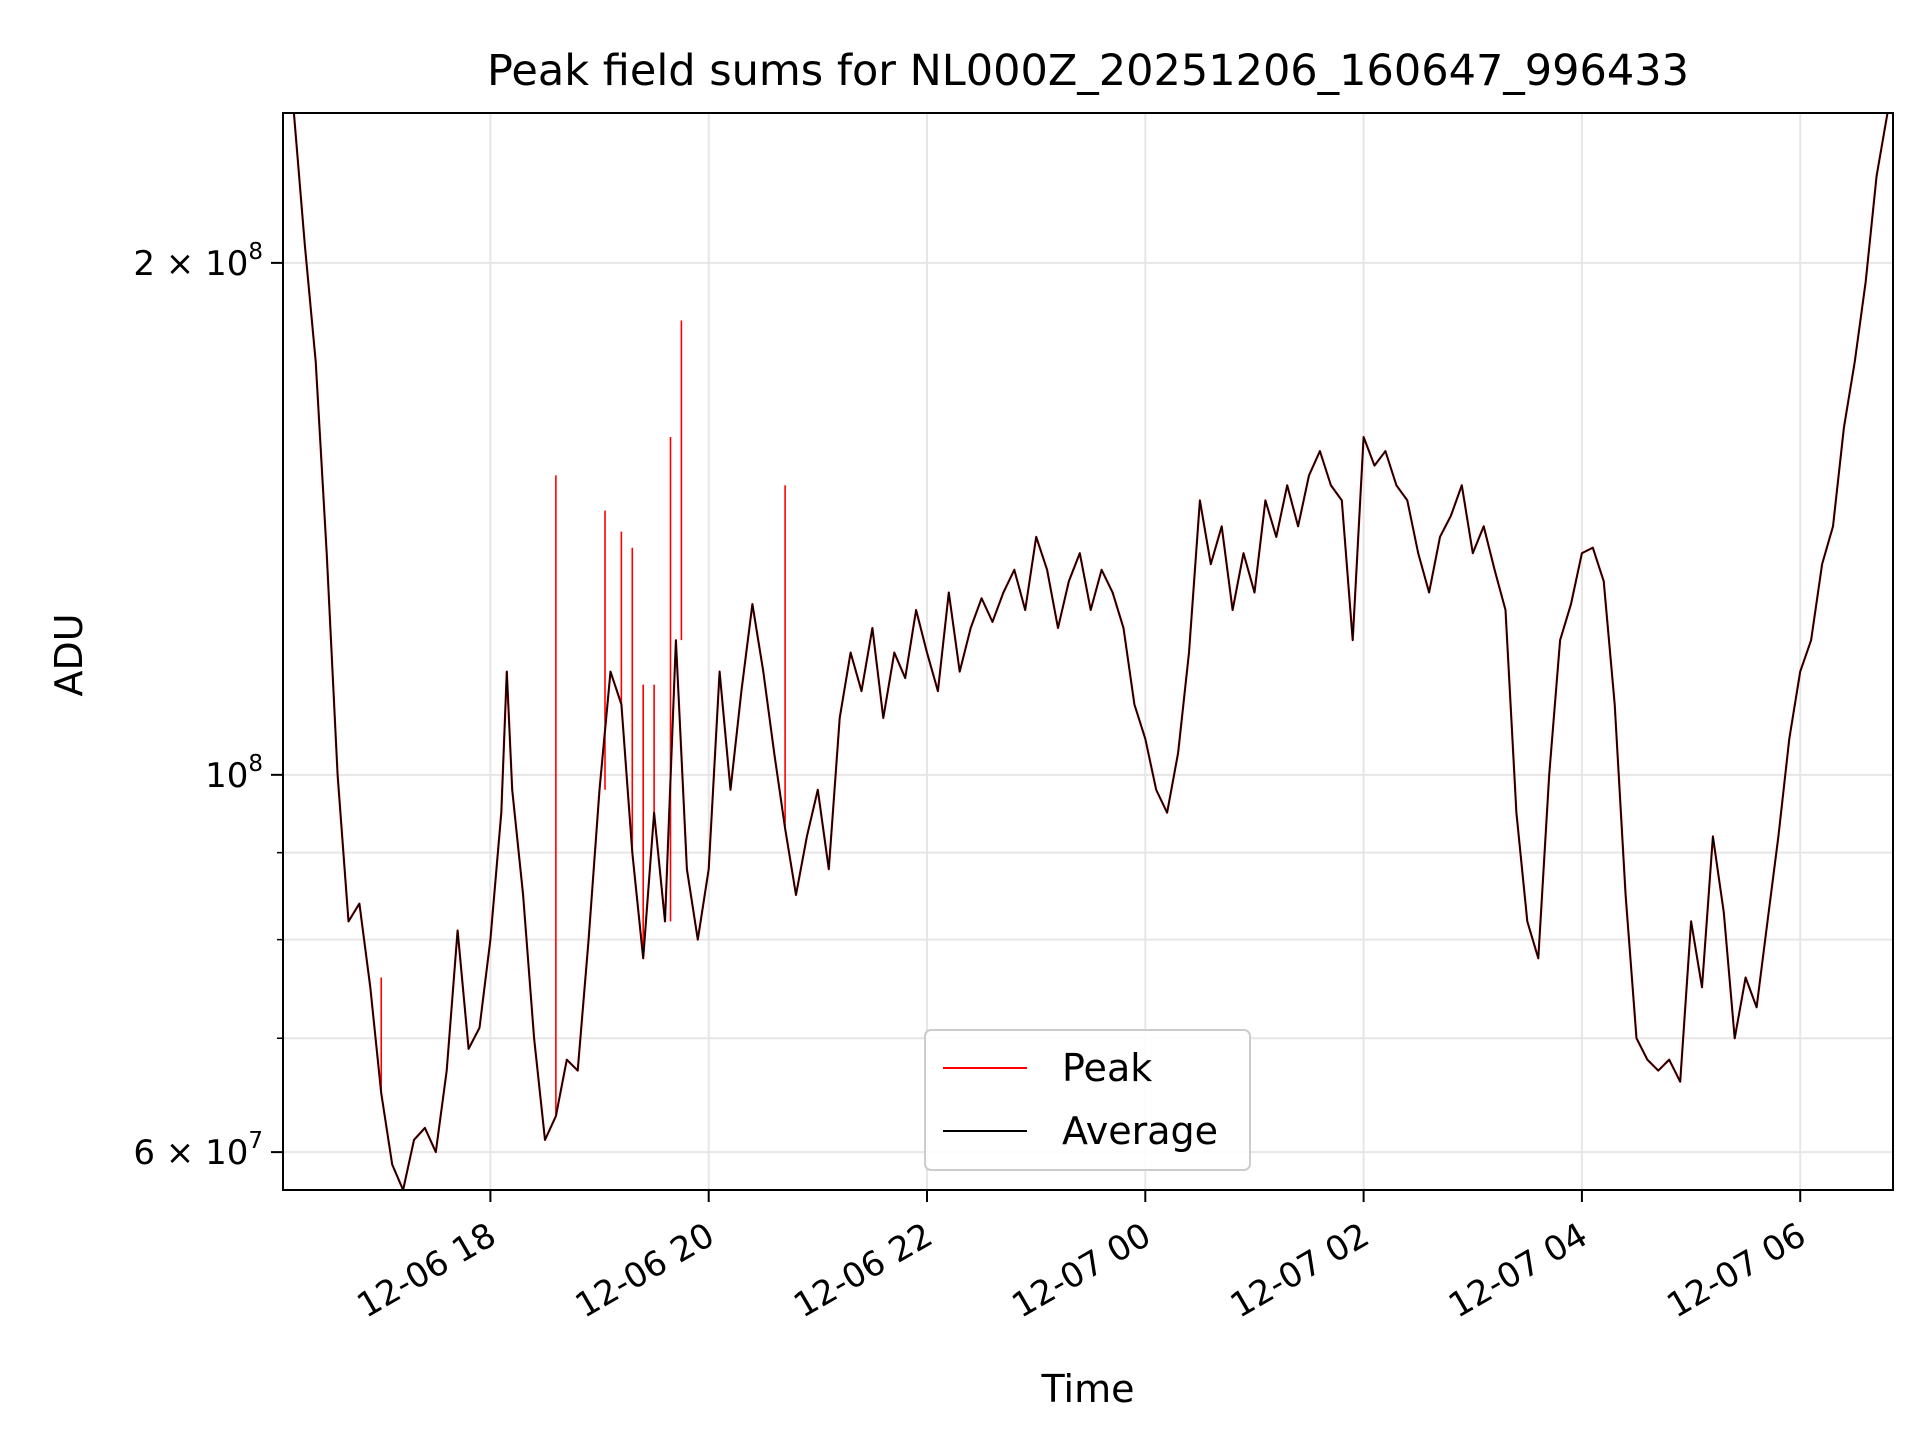  What do you see at coordinates (1107, 1068) in the screenshot?
I see `legend-peak-label: Peak` at bounding box center [1107, 1068].